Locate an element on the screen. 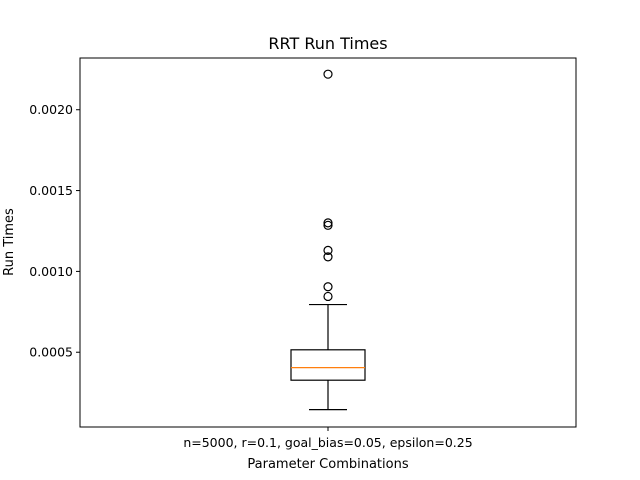 This screenshot has height=480, width=640. y-tick-label: 0.0015 is located at coordinates (51, 190).